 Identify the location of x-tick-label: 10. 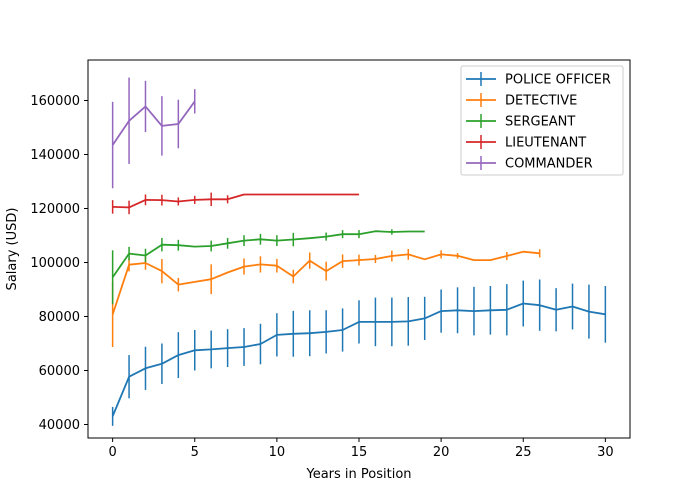
(277, 452).